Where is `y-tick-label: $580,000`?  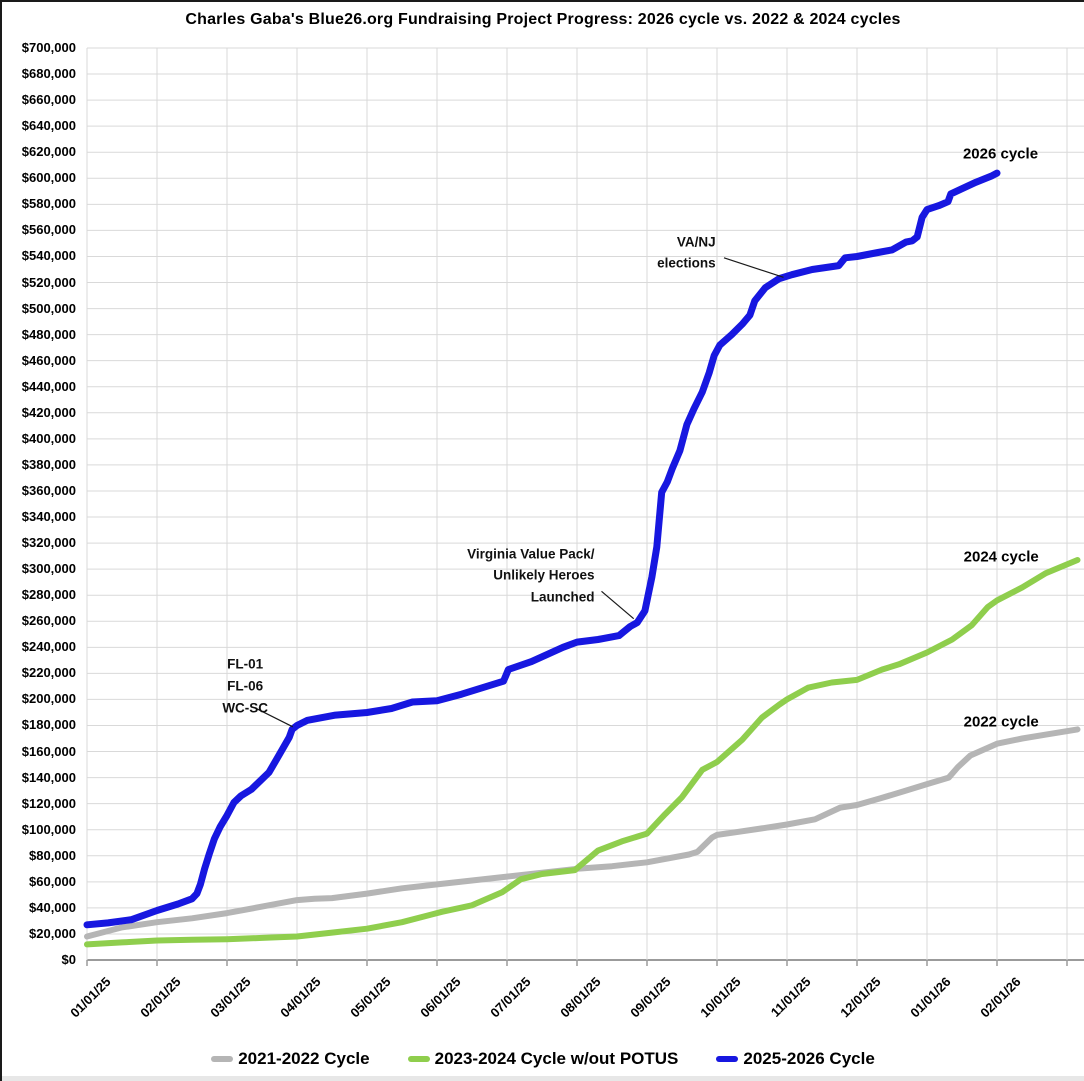
y-tick-label: $580,000 is located at coordinates (48, 204).